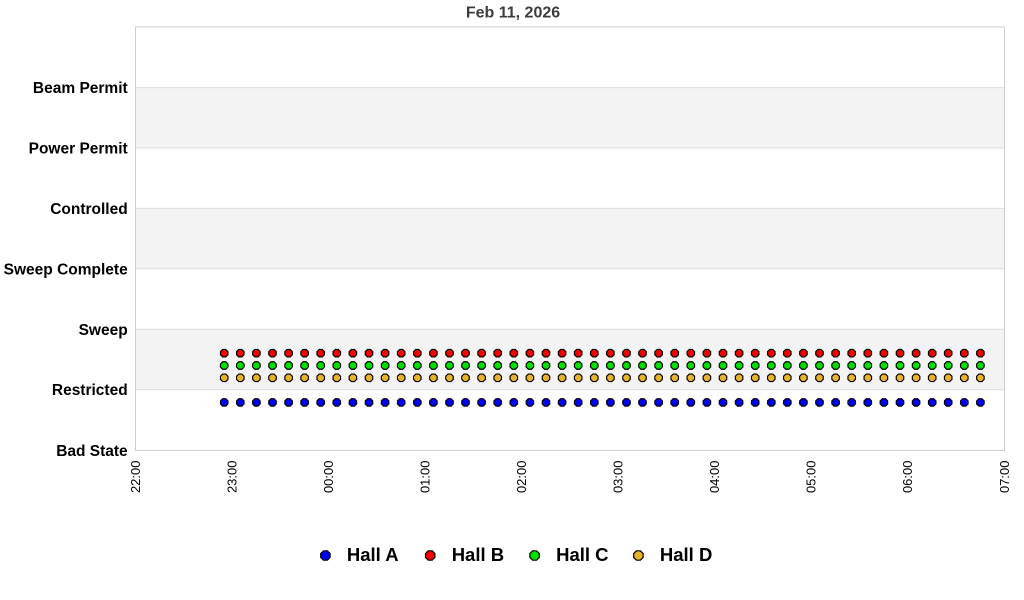 Image resolution: width=1024 pixels, height=600 pixels. What do you see at coordinates (582, 554) in the screenshot?
I see `svg-text: Hall C` at bounding box center [582, 554].